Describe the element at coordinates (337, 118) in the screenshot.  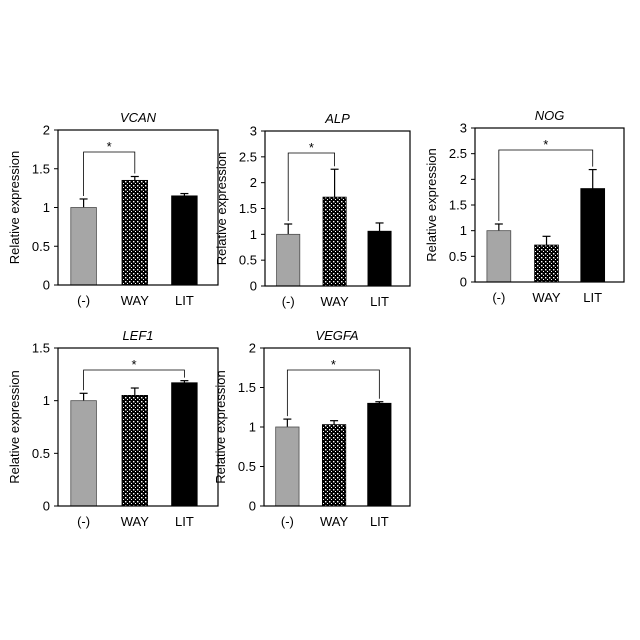
I see `chart-title: ALP` at that location.